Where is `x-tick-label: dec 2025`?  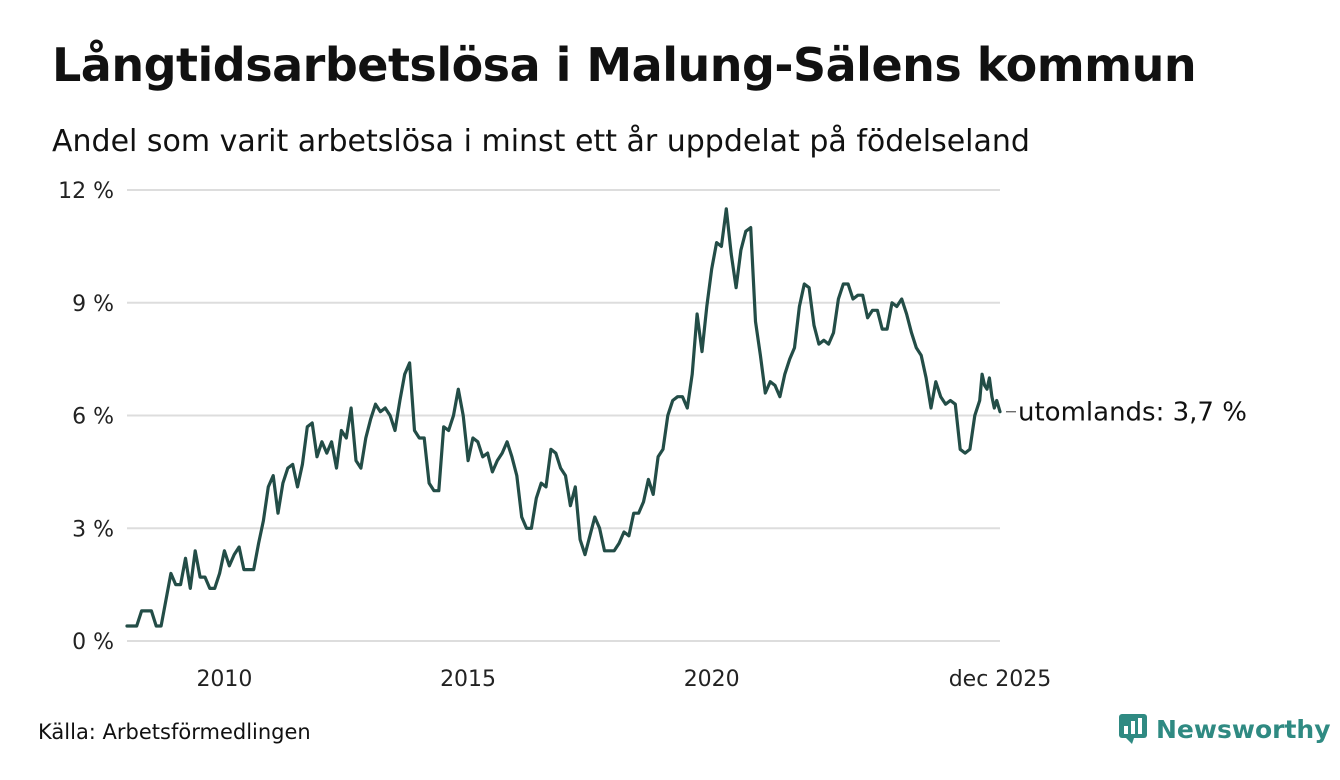
x-tick-label: dec 2025 is located at coordinates (1000, 679).